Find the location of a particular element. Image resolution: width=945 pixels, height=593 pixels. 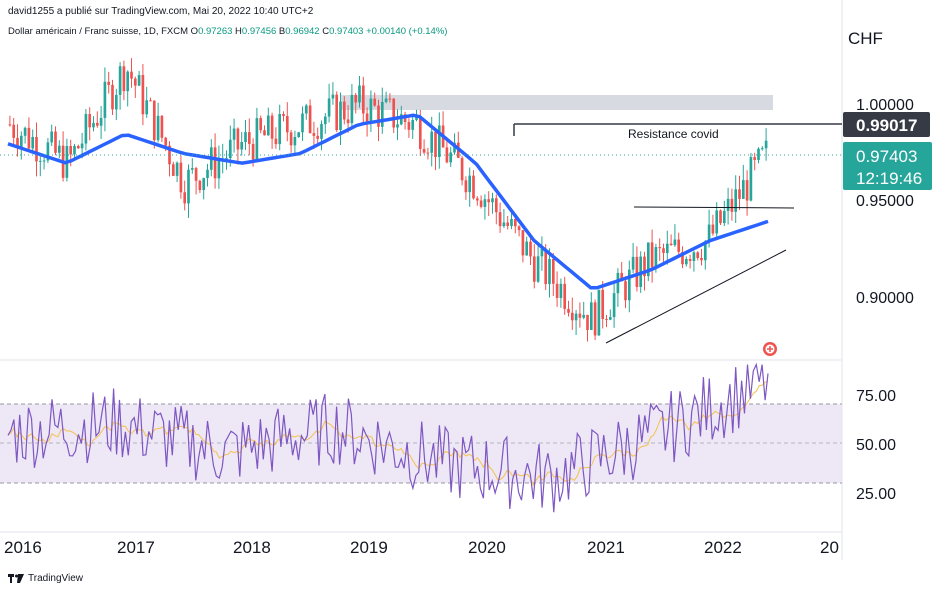

close-label: C is located at coordinates (326, 31).